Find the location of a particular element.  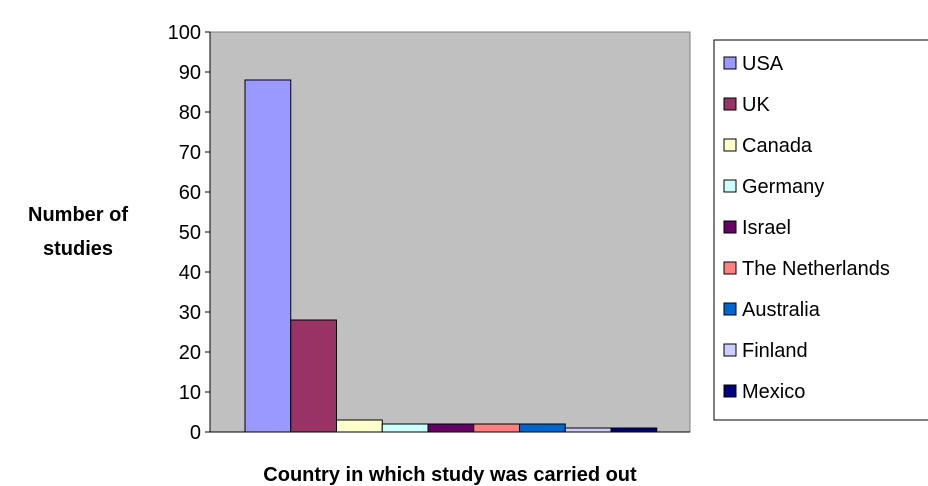

y-tick-label: 0 is located at coordinates (195, 433).